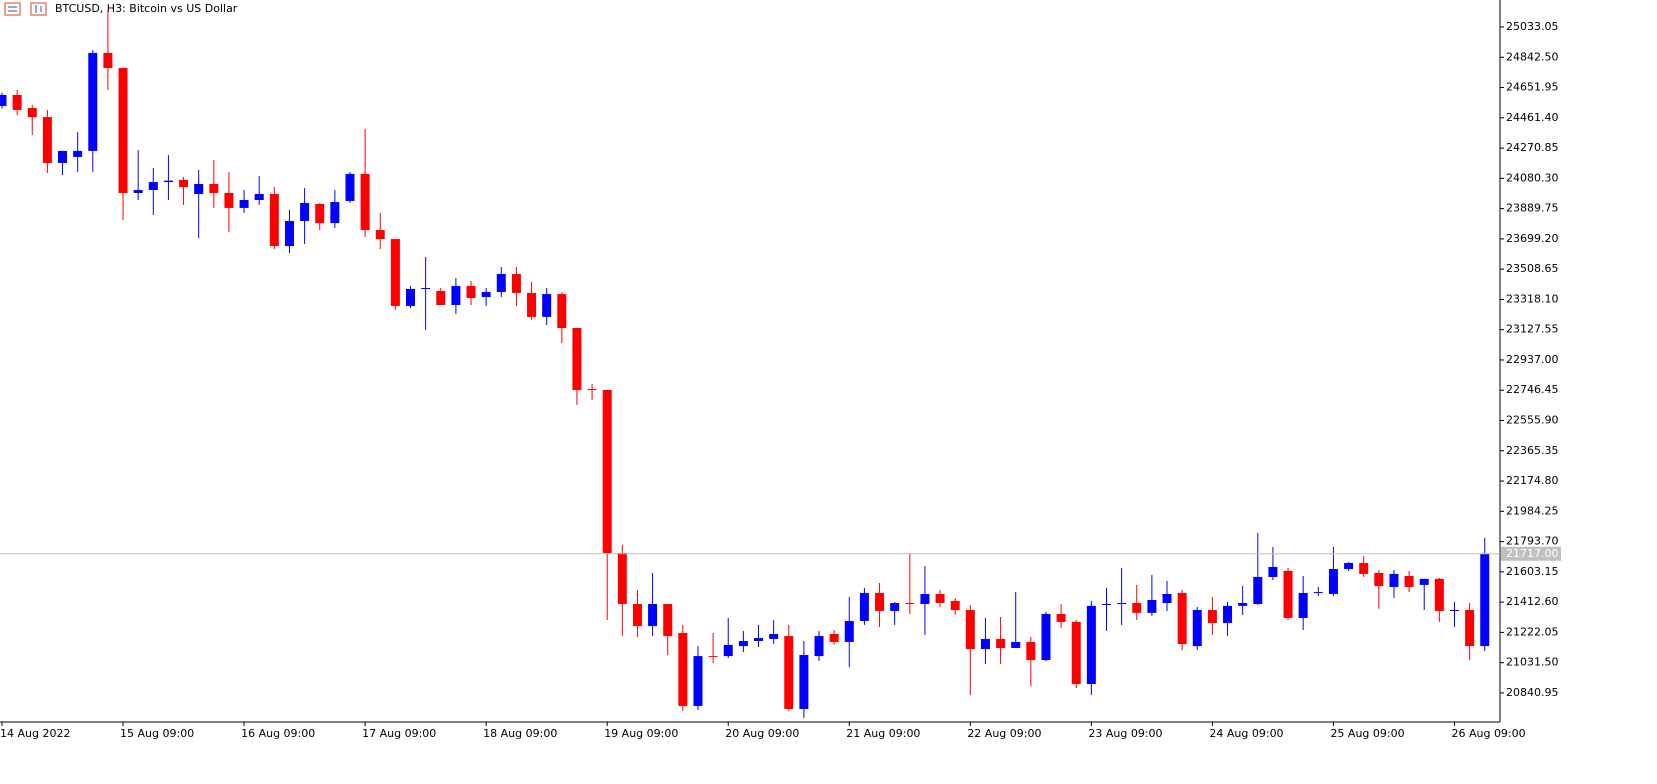 The width and height of the screenshot is (1657, 784). What do you see at coordinates (1532, 420) in the screenshot?
I see `y-tick-label: 22555.90` at bounding box center [1532, 420].